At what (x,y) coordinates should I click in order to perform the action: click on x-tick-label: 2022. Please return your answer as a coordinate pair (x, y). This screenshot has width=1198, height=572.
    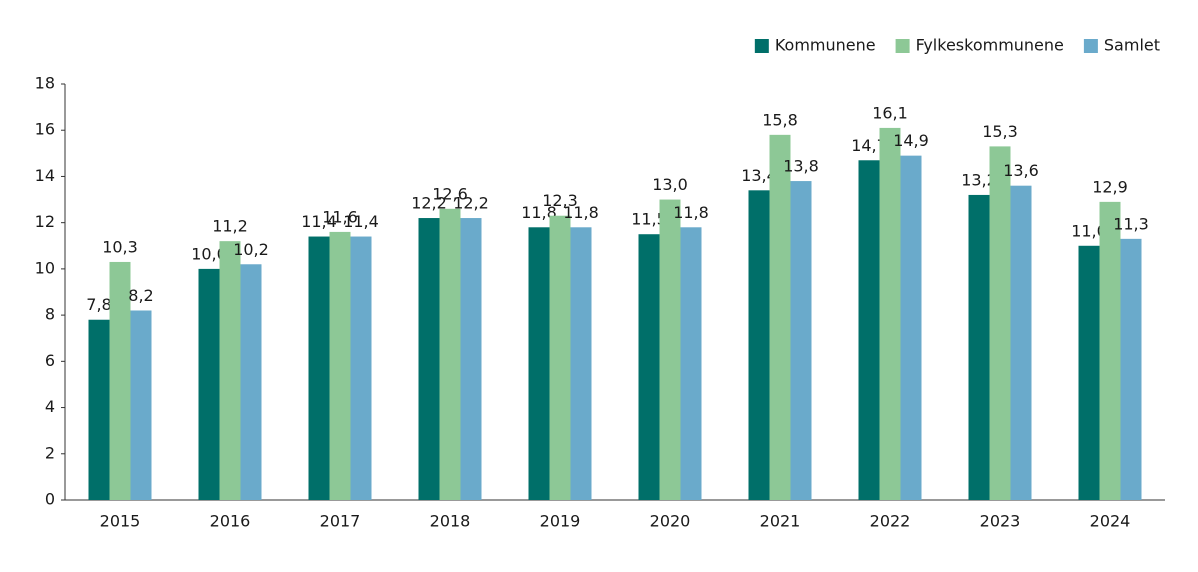
    Looking at the image, I should click on (890, 521).